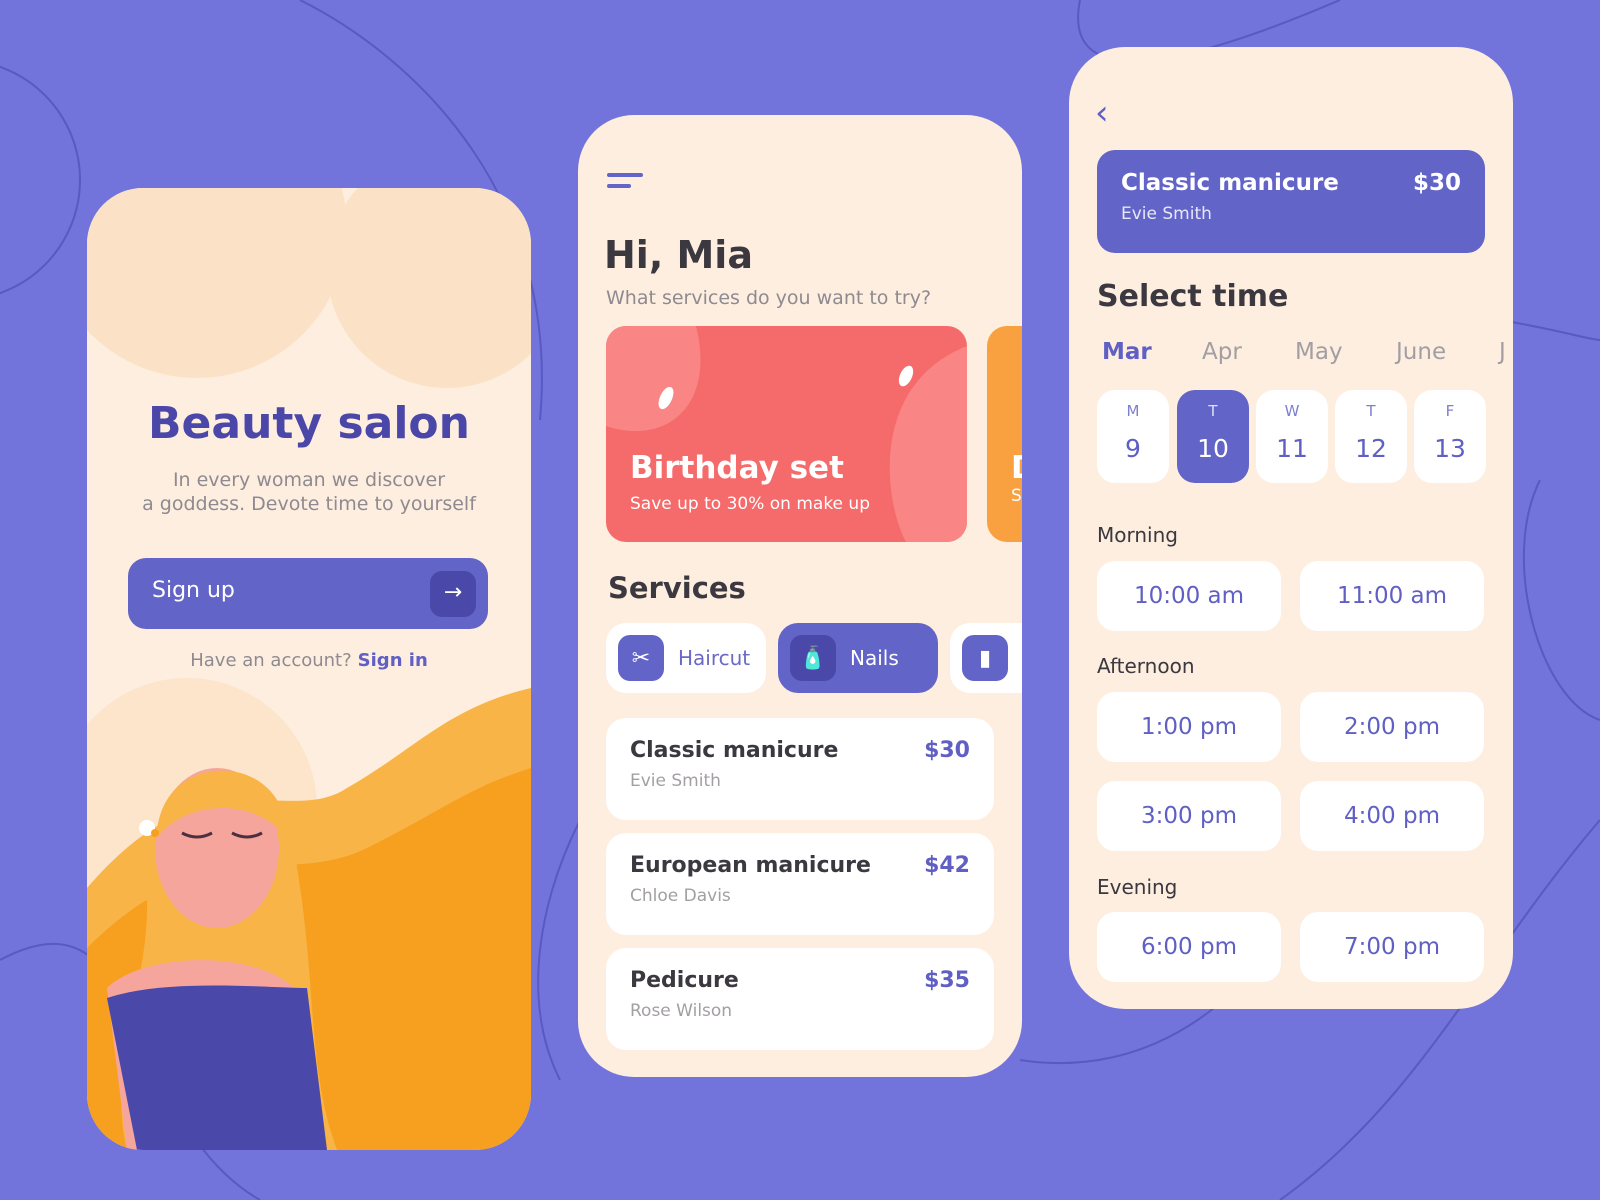  Describe the element at coordinates (1319, 352) in the screenshot. I see `month-tab: May` at that location.